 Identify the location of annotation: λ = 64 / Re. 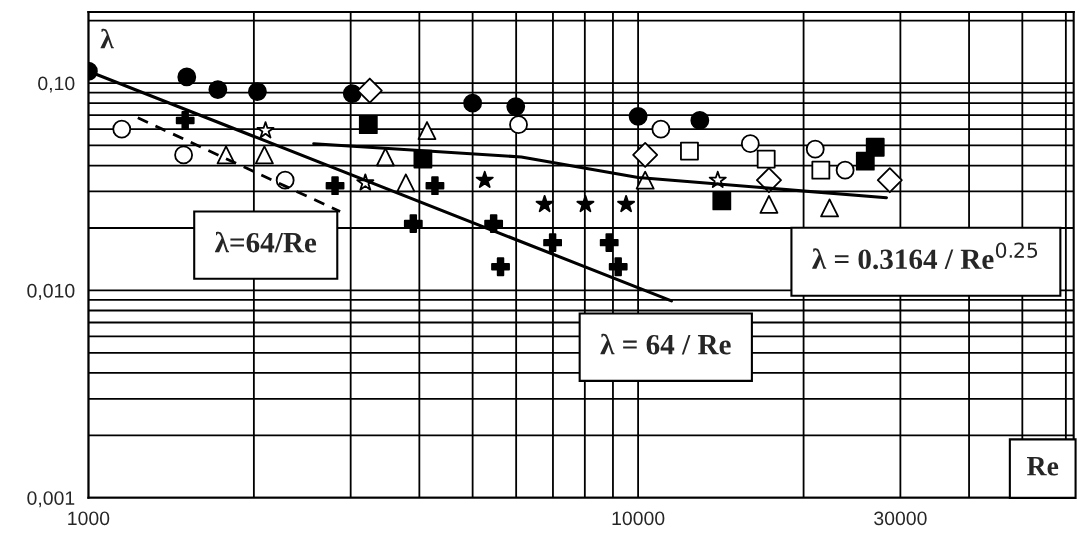
(665, 344).